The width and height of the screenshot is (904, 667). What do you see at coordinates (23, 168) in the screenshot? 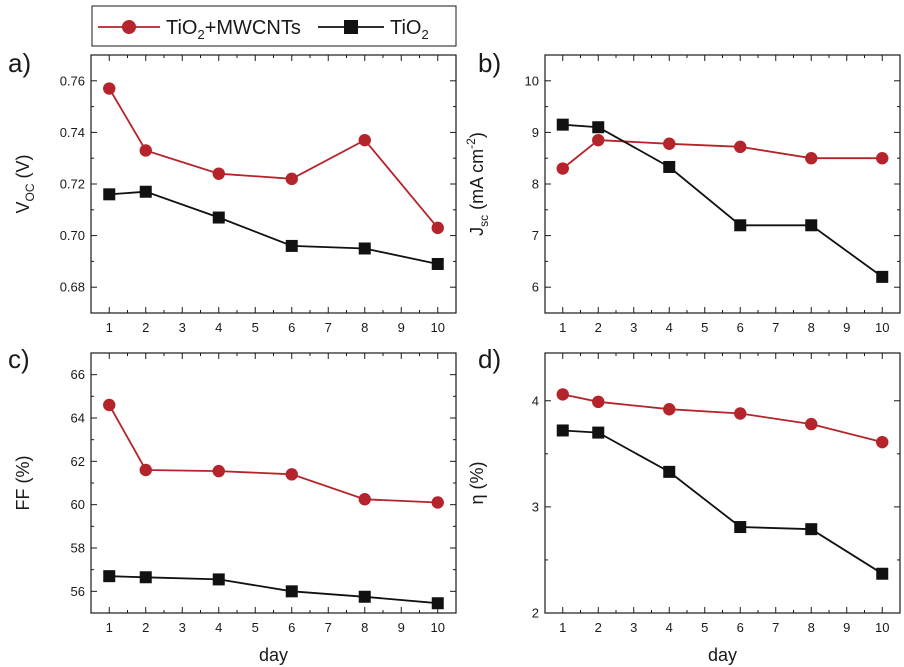
I see `y-axis-label-unit: (V)` at bounding box center [23, 168].